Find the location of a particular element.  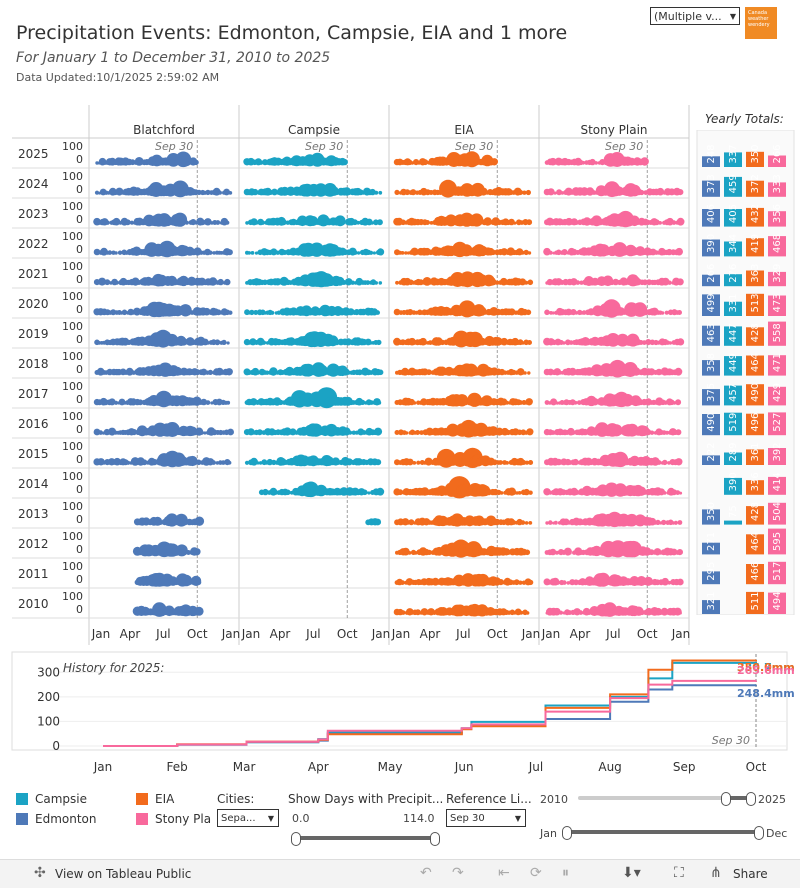

year-slider-max-handle is located at coordinates (751, 799).